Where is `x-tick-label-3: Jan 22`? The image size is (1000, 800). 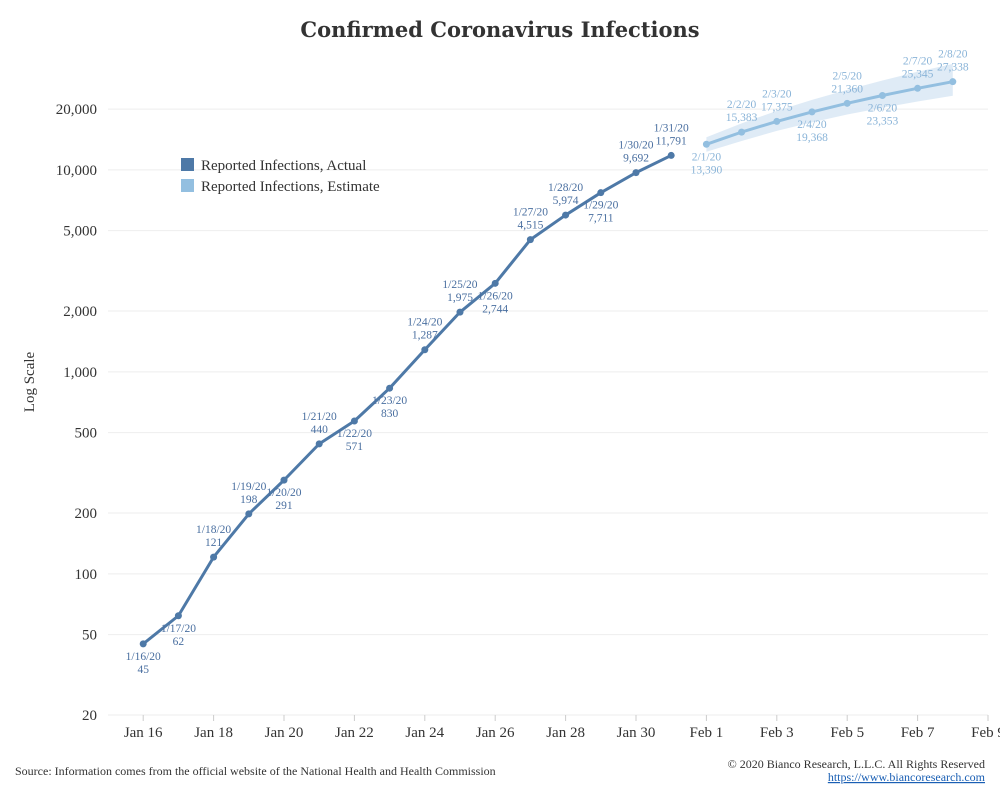
x-tick-label-3: Jan 22 is located at coordinates (354, 733).